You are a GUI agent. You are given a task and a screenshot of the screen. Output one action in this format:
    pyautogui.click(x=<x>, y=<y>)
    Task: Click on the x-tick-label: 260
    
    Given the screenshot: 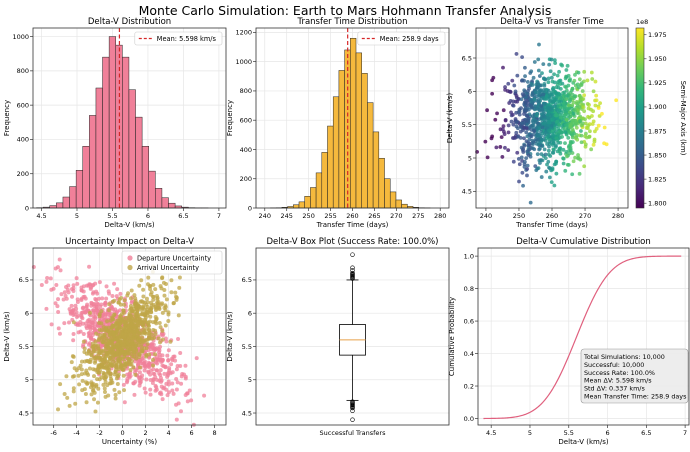 What is the action you would take?
    pyautogui.click(x=552, y=216)
    